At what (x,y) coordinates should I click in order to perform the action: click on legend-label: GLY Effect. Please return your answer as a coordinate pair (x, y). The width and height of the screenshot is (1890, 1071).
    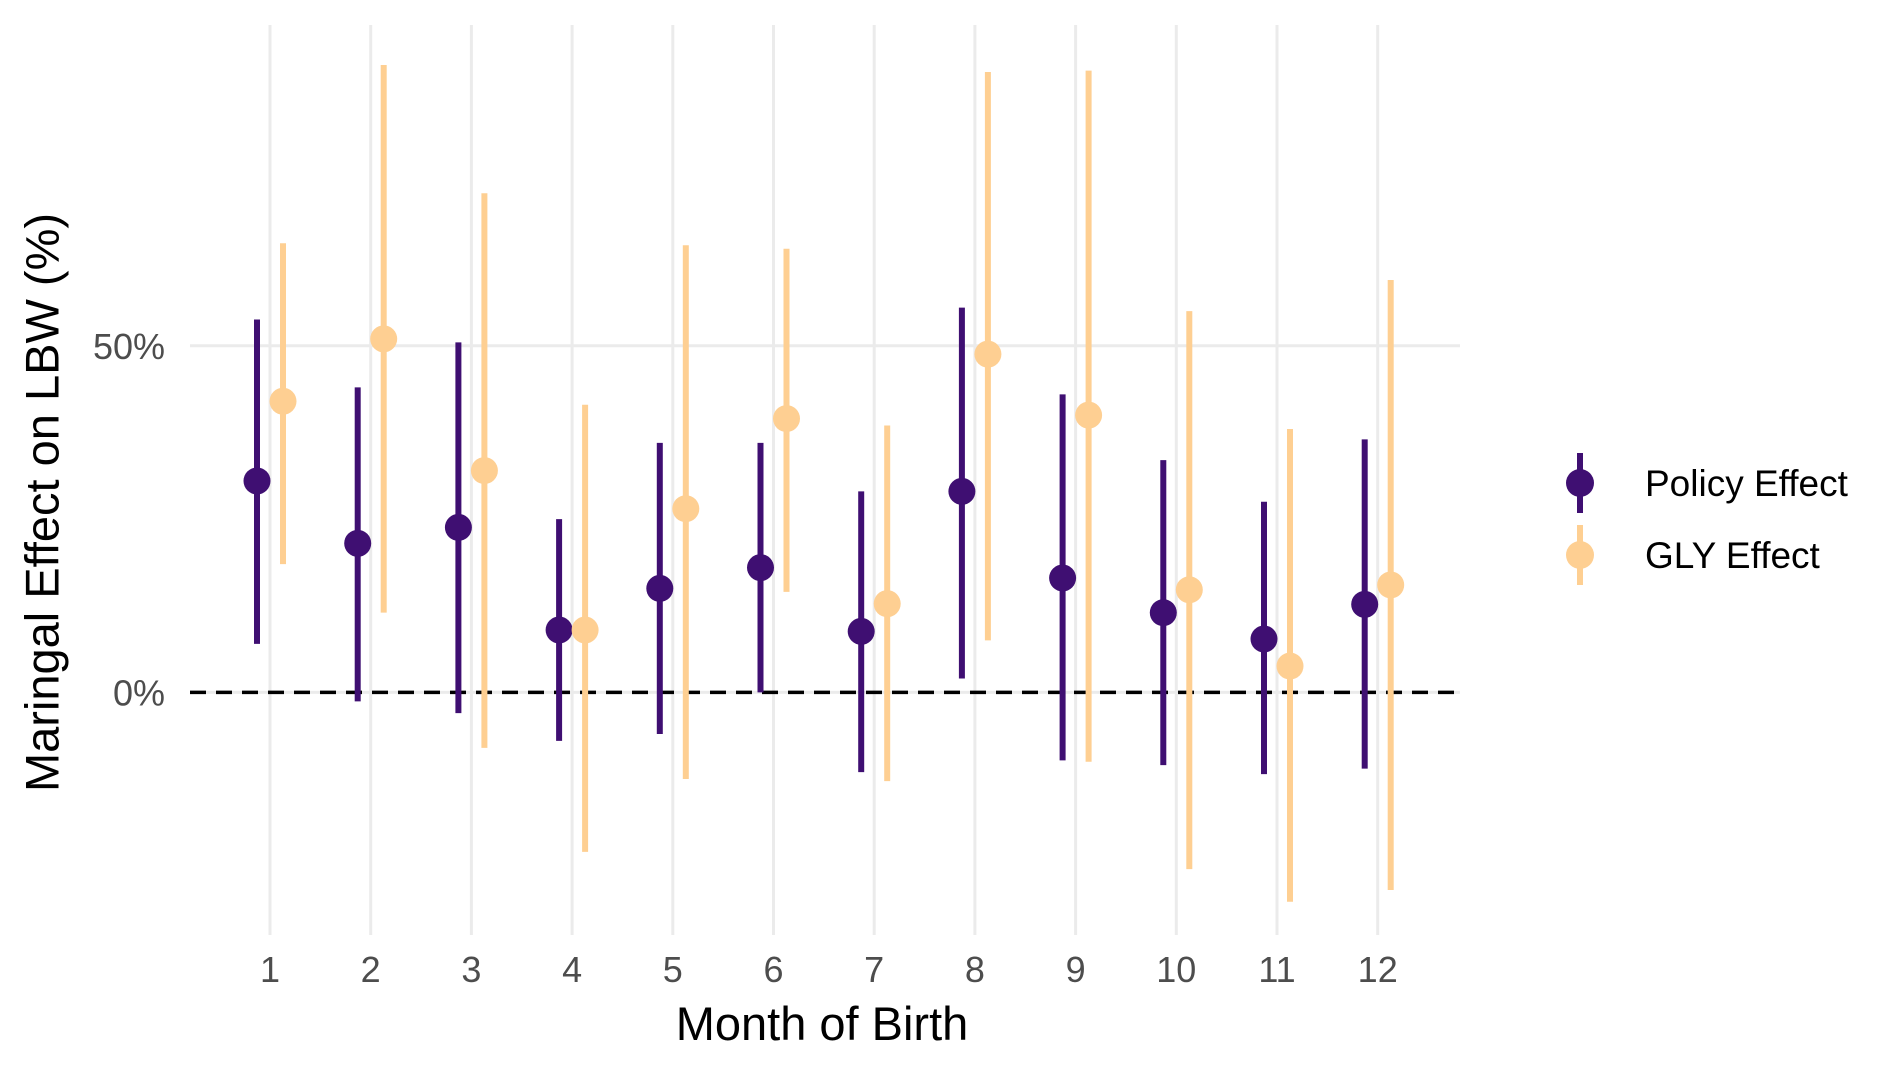
    Looking at the image, I should click on (1733, 555).